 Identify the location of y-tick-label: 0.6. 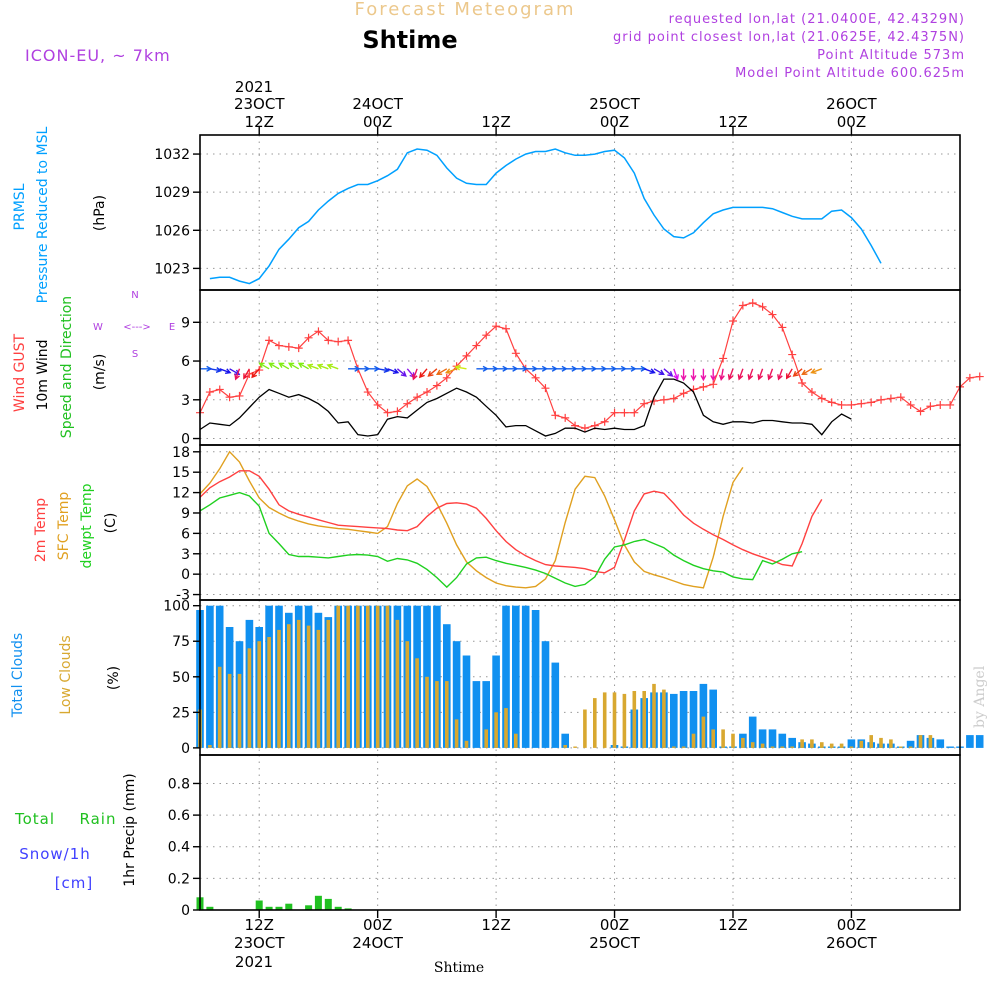
(179, 816).